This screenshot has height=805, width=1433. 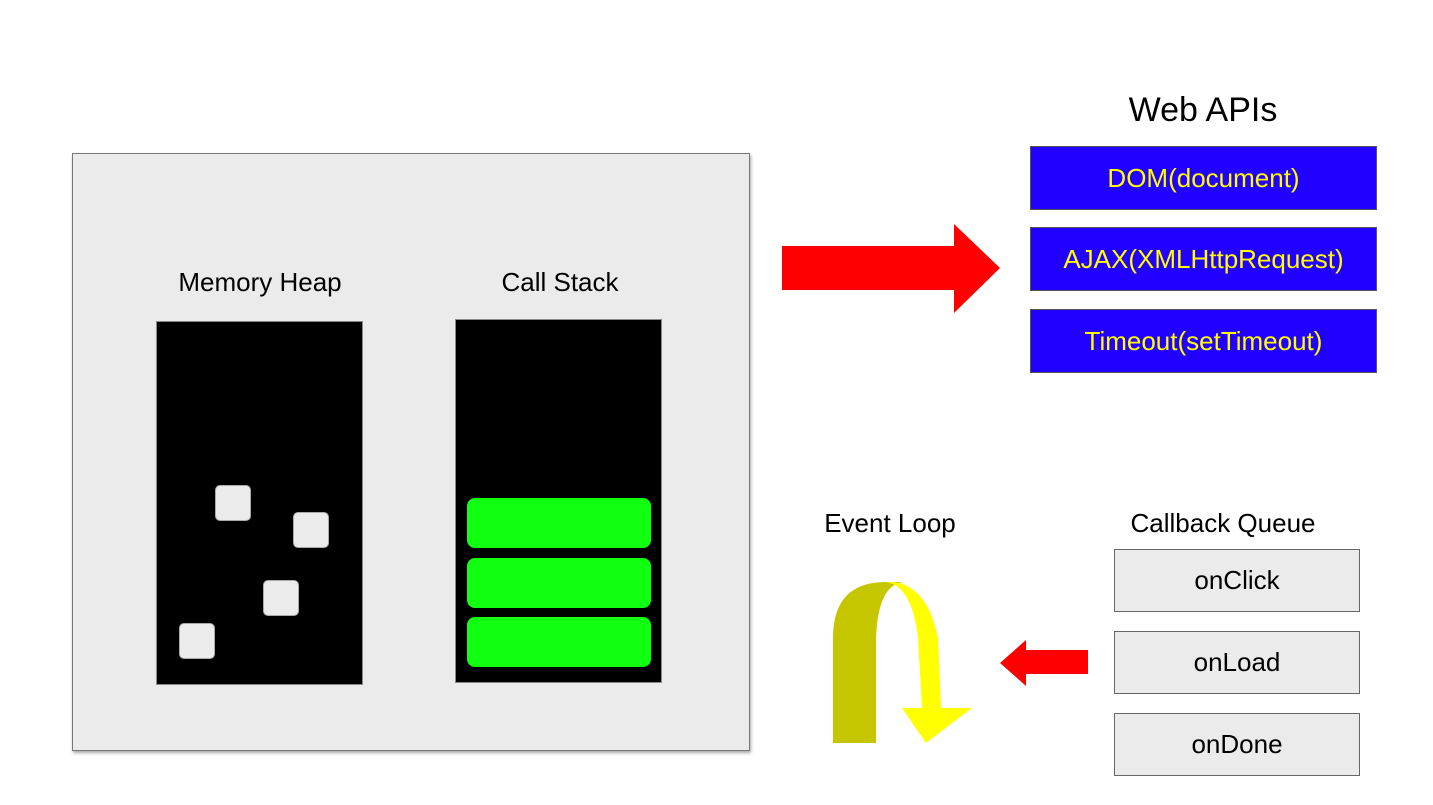 What do you see at coordinates (1203, 178) in the screenshot?
I see `web-api-dom: DOM(document)` at bounding box center [1203, 178].